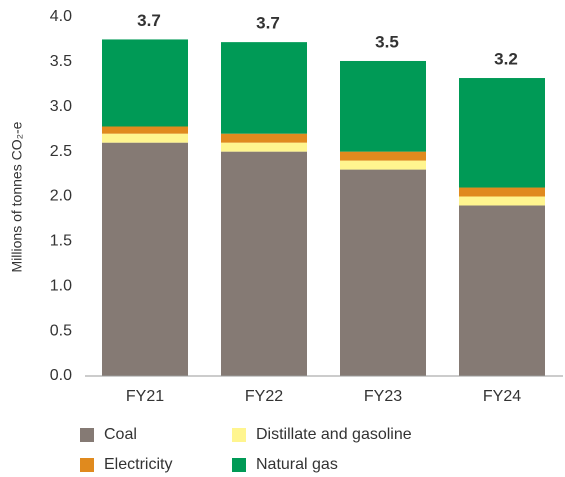 The width and height of the screenshot is (565, 477). Describe the element at coordinates (61, 285) in the screenshot. I see `y-tick-label: 1.0` at that location.